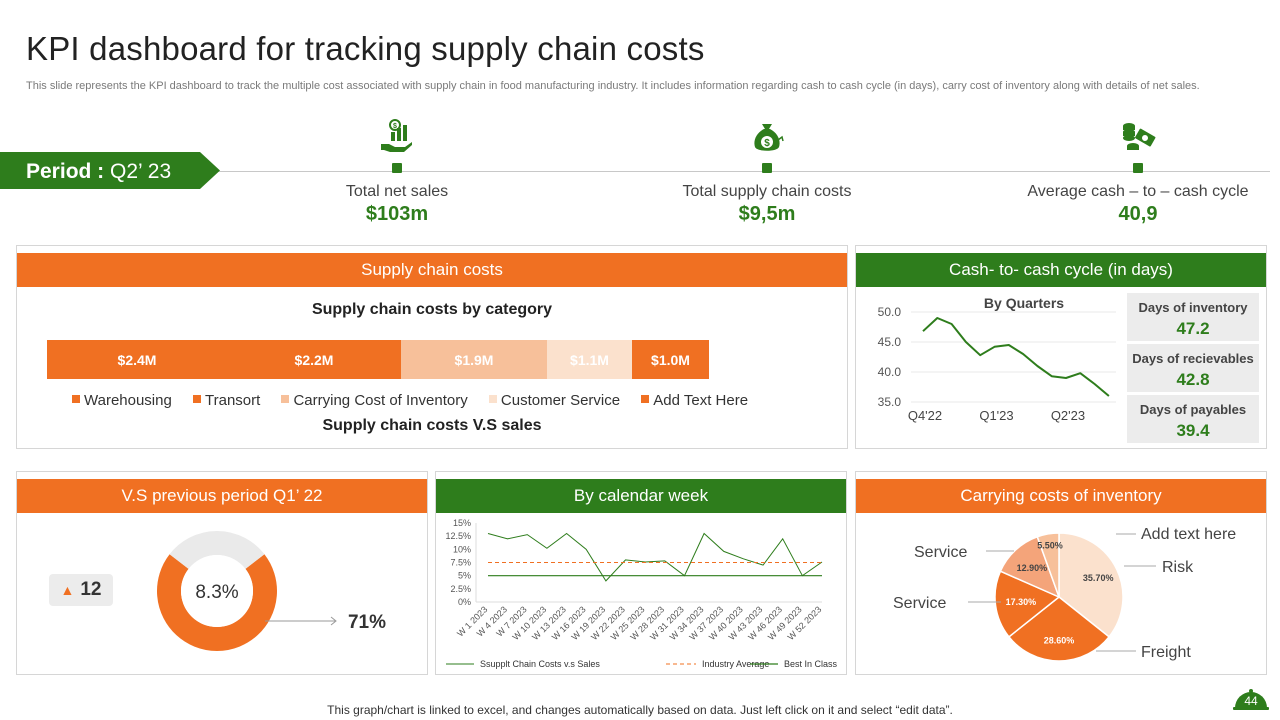  Describe the element at coordinates (367, 622) in the screenshot. I see `donut-percent-label: 71%` at that location.